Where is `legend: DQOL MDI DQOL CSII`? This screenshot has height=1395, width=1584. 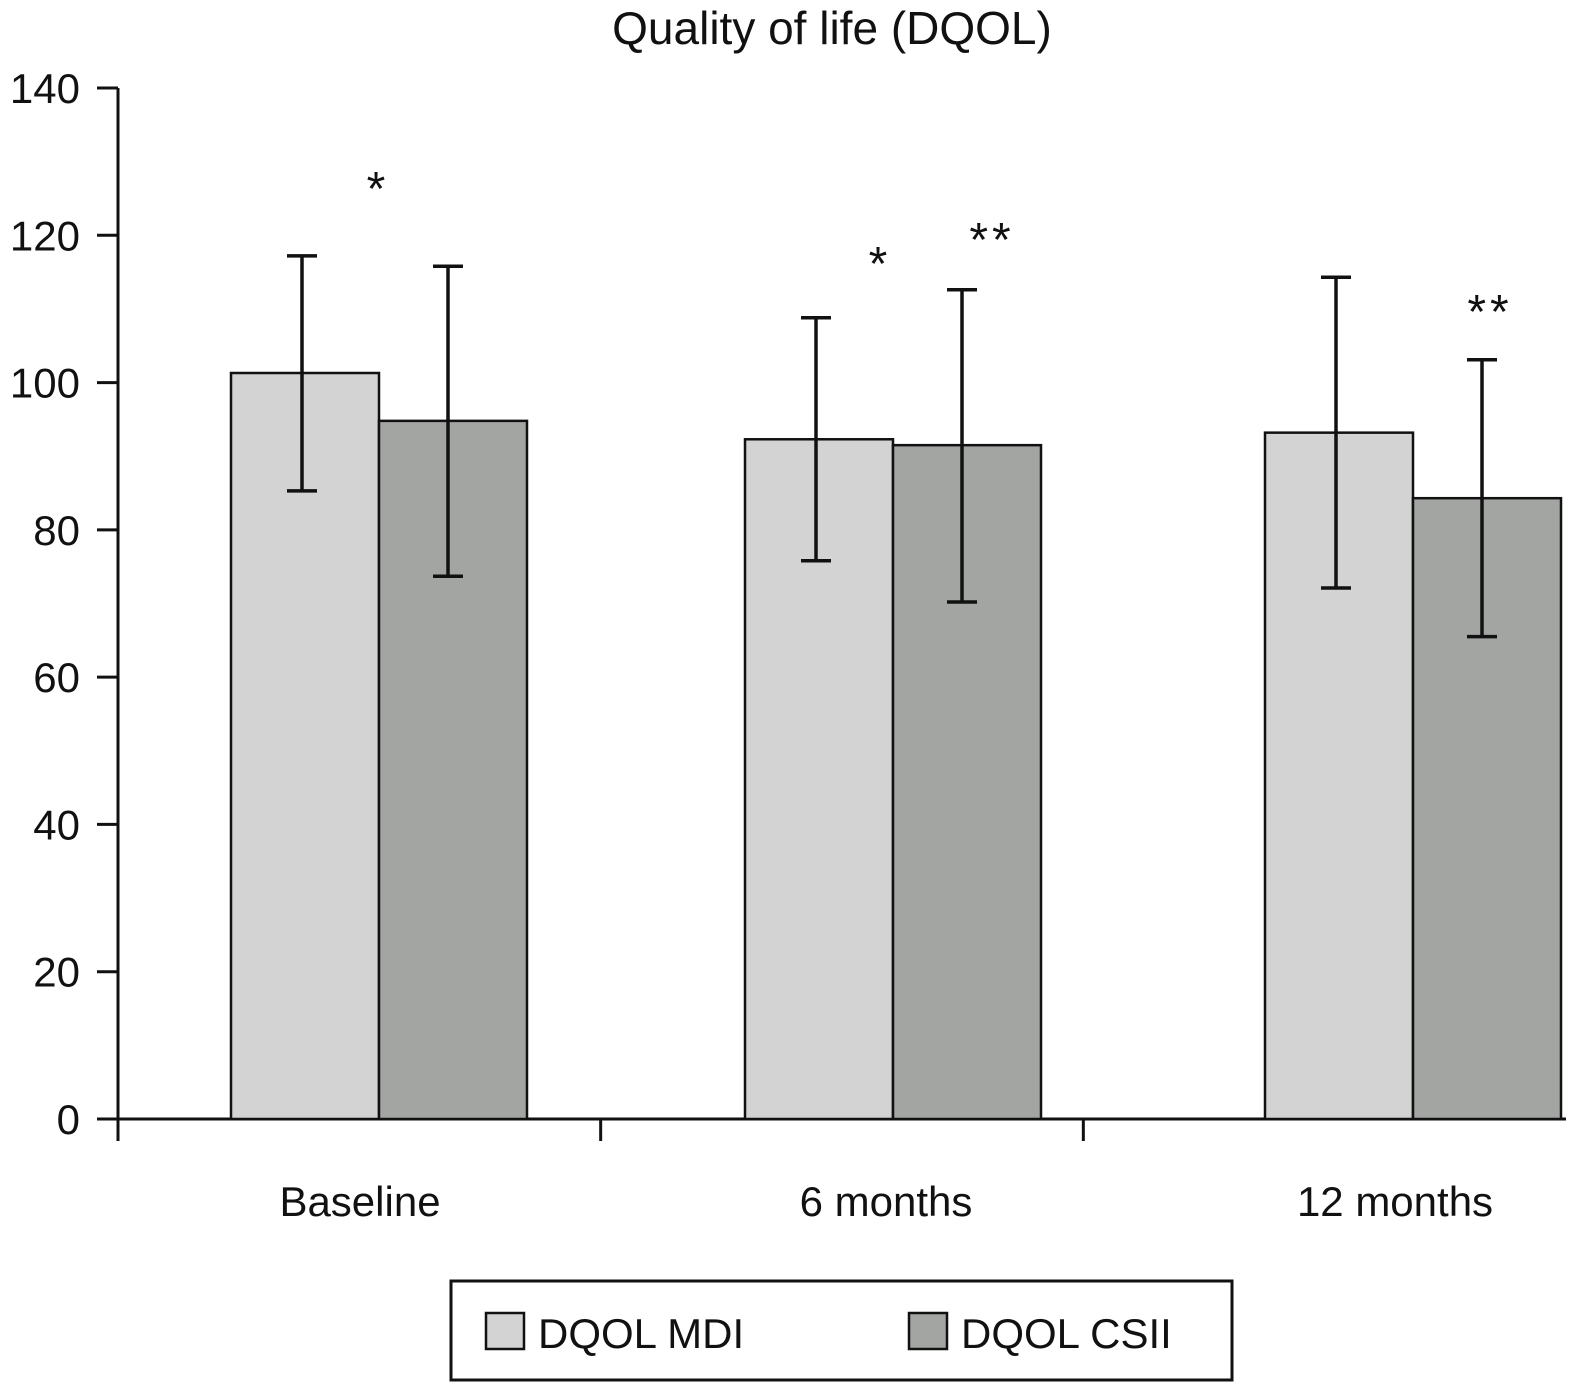 legend: DQOL MDI DQOL CSII is located at coordinates (841, 1330).